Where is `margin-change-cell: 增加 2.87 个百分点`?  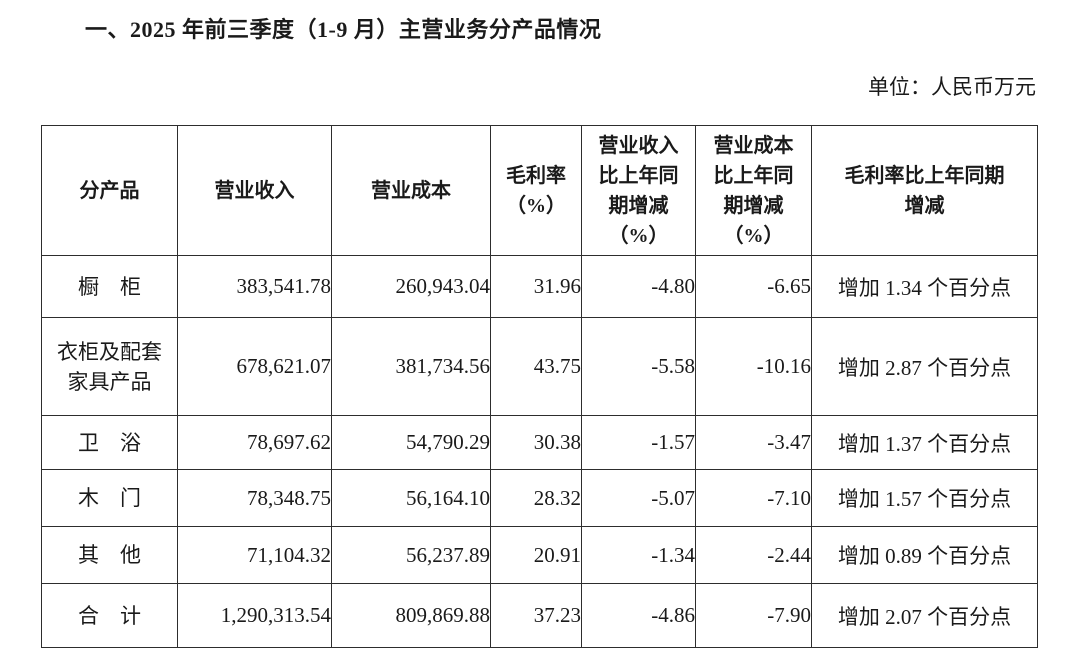 margin-change-cell: 增加 2.87 个百分点 is located at coordinates (924, 366).